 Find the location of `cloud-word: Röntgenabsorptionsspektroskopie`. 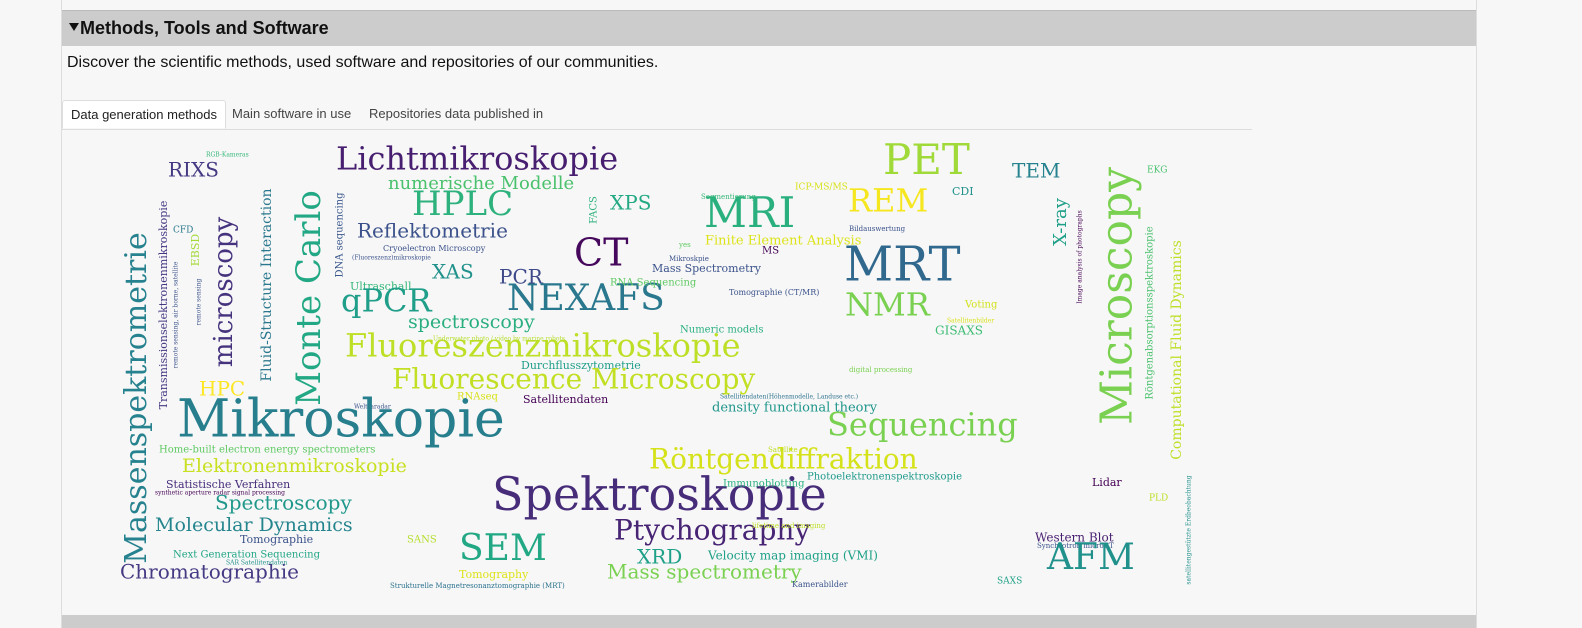

cloud-word: Röntgenabsorptionsspektroskopie is located at coordinates (1150, 312).